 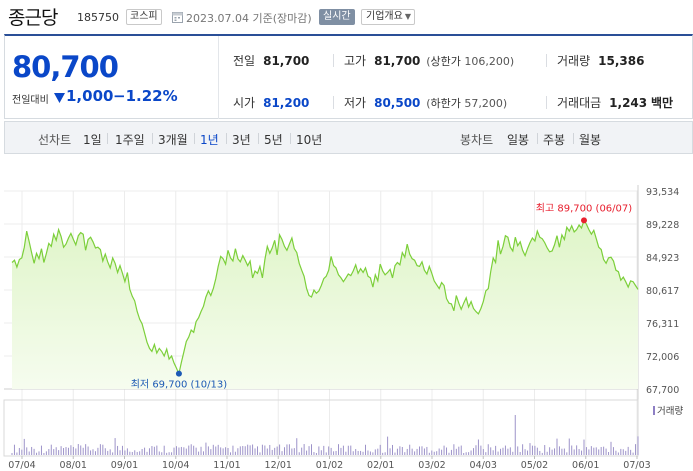 I want to click on company-overview-dropdown: 기업개요 ▼, so click(x=388, y=17).